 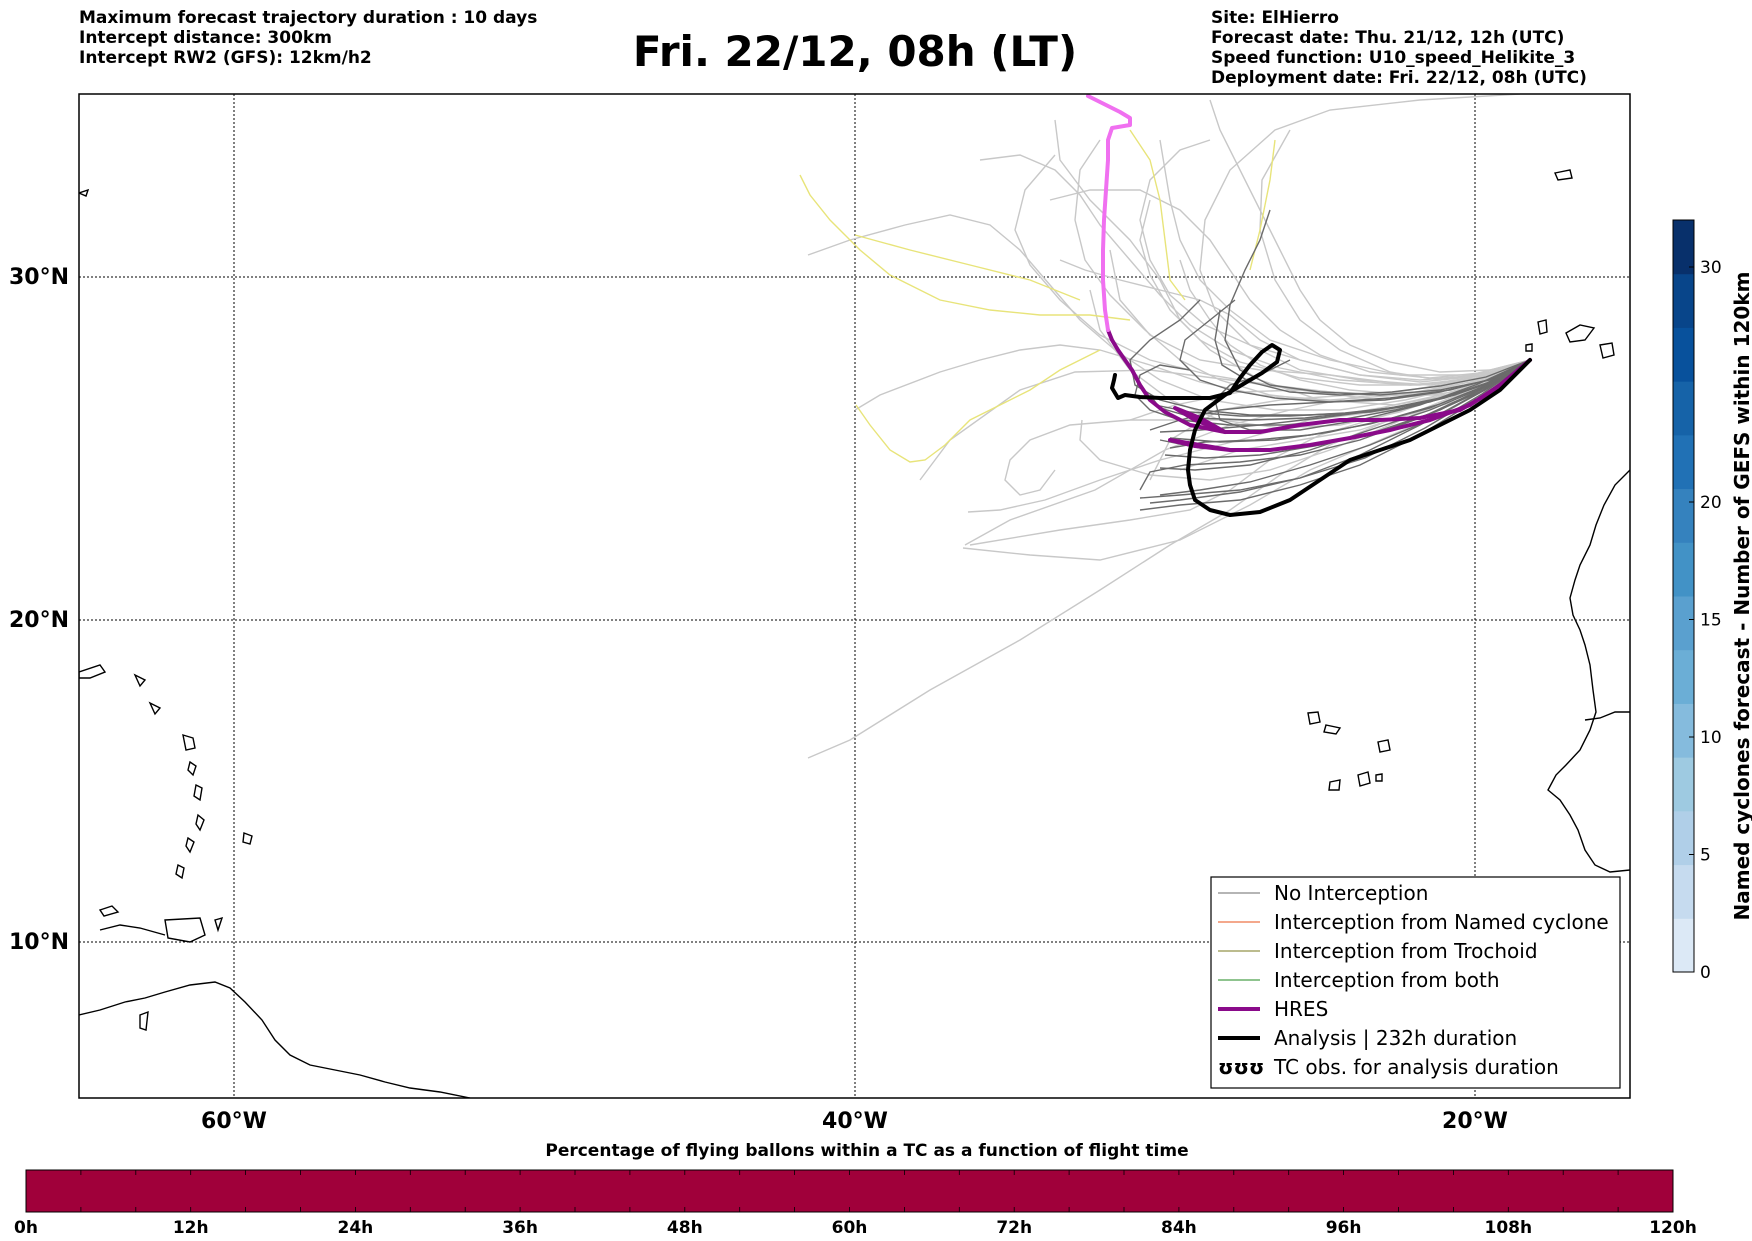 I want to click on africa-detail, so click(x=1607, y=716).